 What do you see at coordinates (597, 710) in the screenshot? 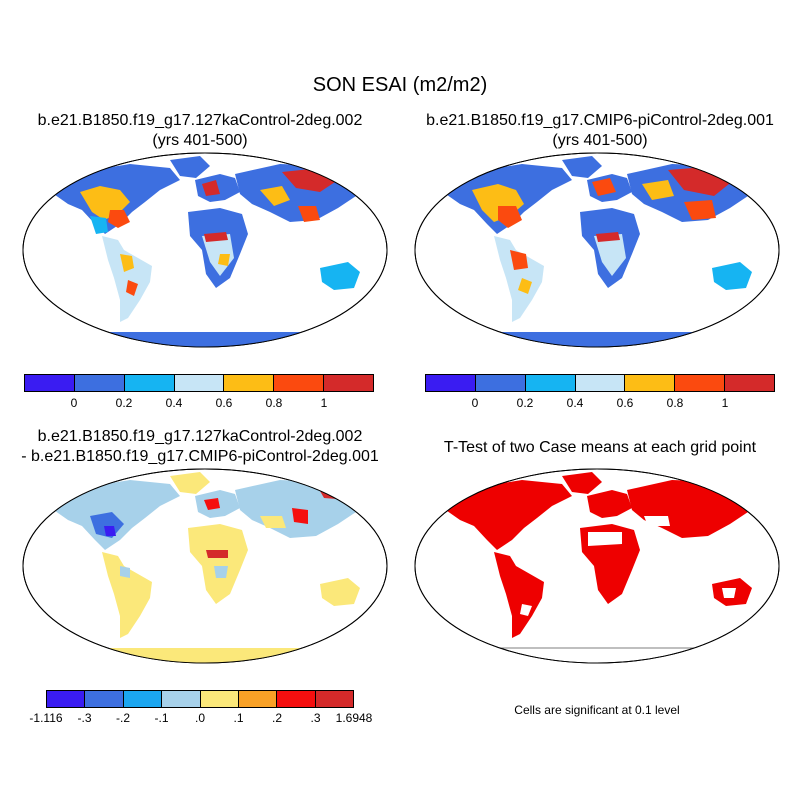
I see `significance-note: Cells are significant at 0.1 level` at bounding box center [597, 710].